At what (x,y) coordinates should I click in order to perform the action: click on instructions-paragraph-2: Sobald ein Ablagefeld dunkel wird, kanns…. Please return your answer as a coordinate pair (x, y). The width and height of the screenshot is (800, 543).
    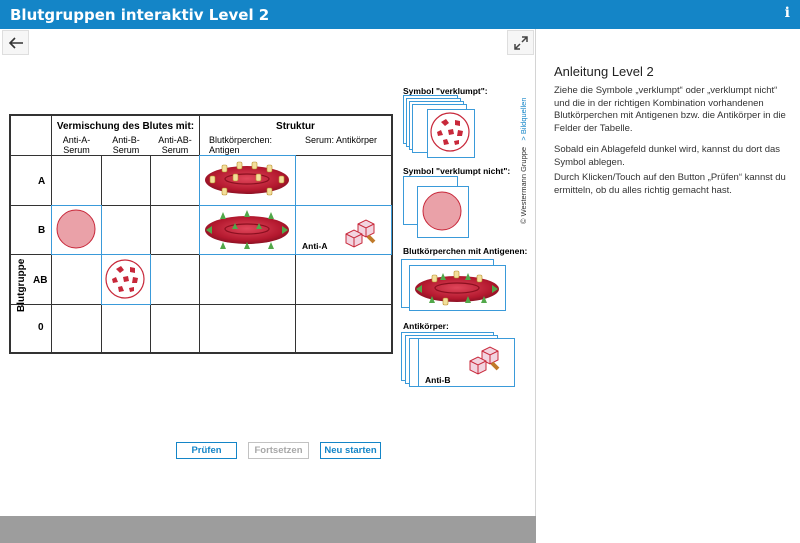
    Looking at the image, I should click on (667, 156).